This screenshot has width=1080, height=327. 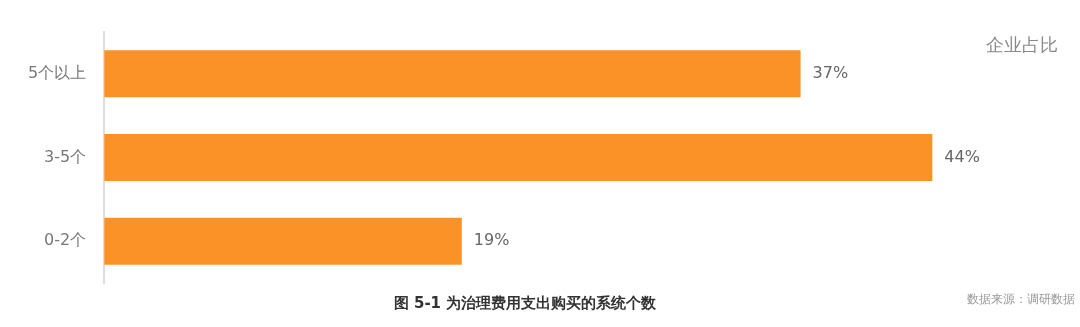 What do you see at coordinates (962, 156) in the screenshot?
I see `data-label: 44%` at bounding box center [962, 156].